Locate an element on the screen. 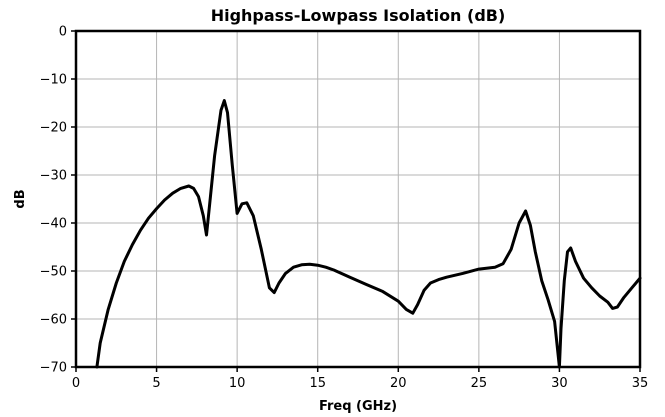 The width and height of the screenshot is (665, 417). y-tick-label: −70 is located at coordinates (53, 368).